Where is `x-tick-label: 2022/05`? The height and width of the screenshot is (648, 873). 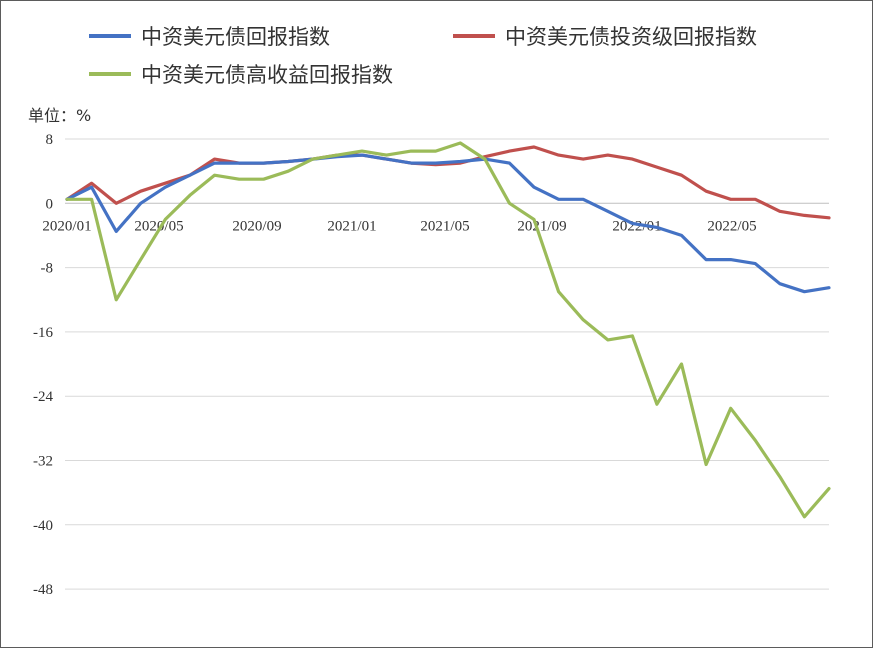 x-tick-label: 2022/05 is located at coordinates (731, 226).